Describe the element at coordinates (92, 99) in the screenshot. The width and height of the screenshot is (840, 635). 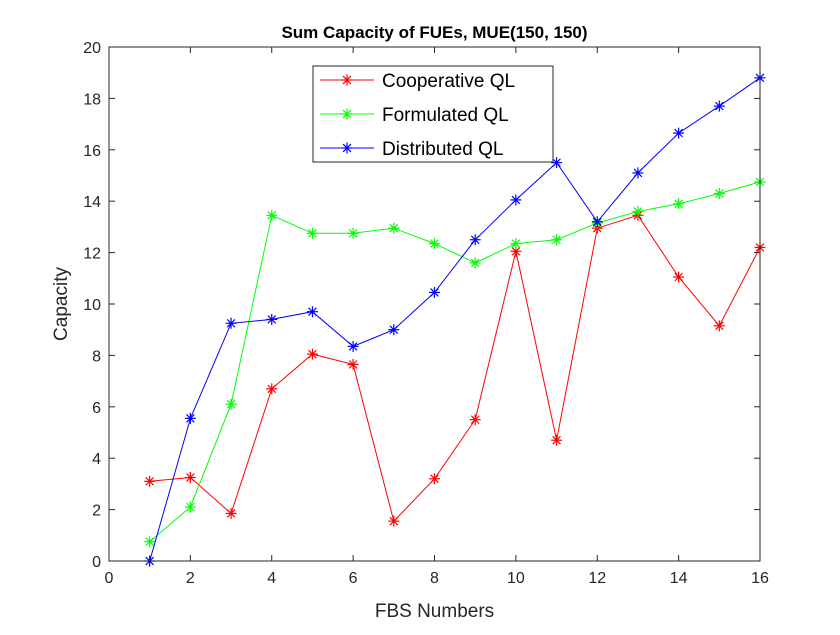
I see `y-tick-label: 18` at that location.